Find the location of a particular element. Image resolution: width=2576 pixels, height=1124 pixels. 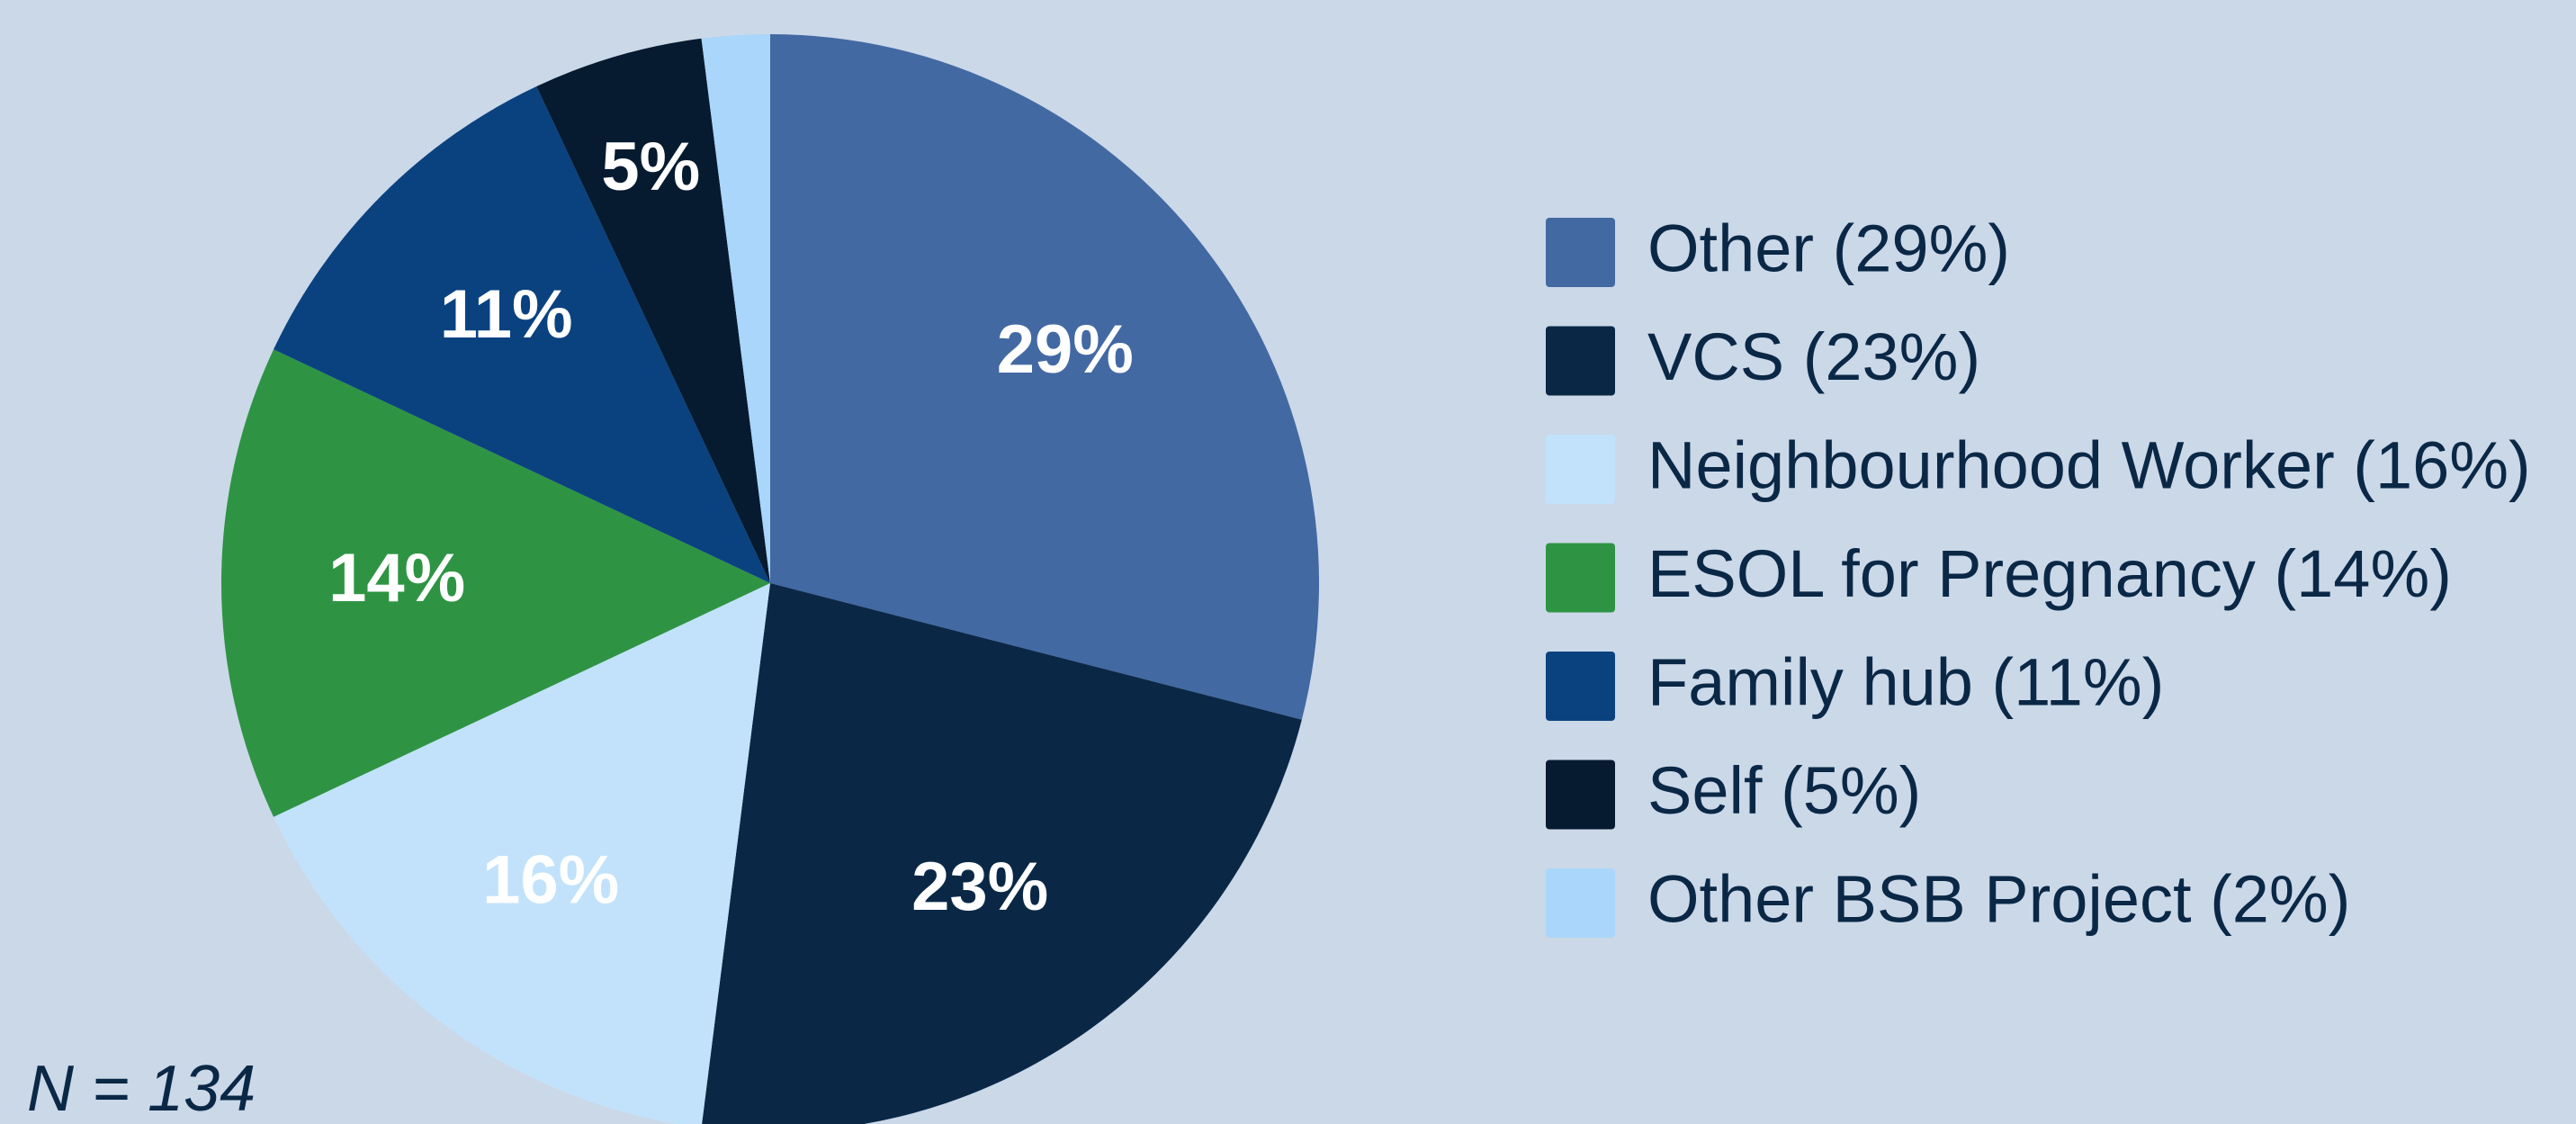

legend-label: Family hub (11%) is located at coordinates (1906, 682).